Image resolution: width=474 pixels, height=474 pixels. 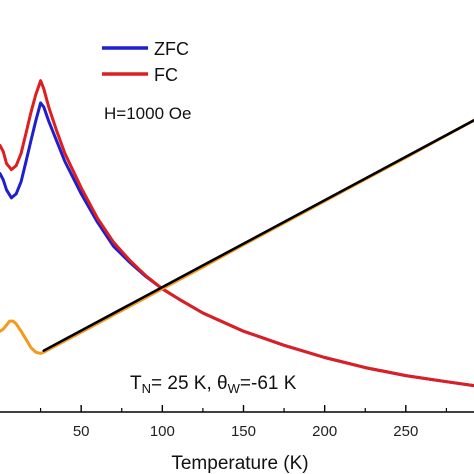 What do you see at coordinates (81, 431) in the screenshot?
I see `x-tick-label-50: 50` at bounding box center [81, 431].